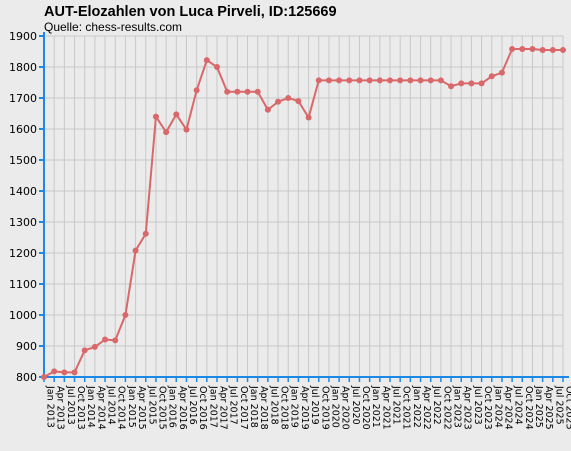  Describe the element at coordinates (100, 408) in the screenshot. I see `x-tick-label: Apr 2014` at that location.